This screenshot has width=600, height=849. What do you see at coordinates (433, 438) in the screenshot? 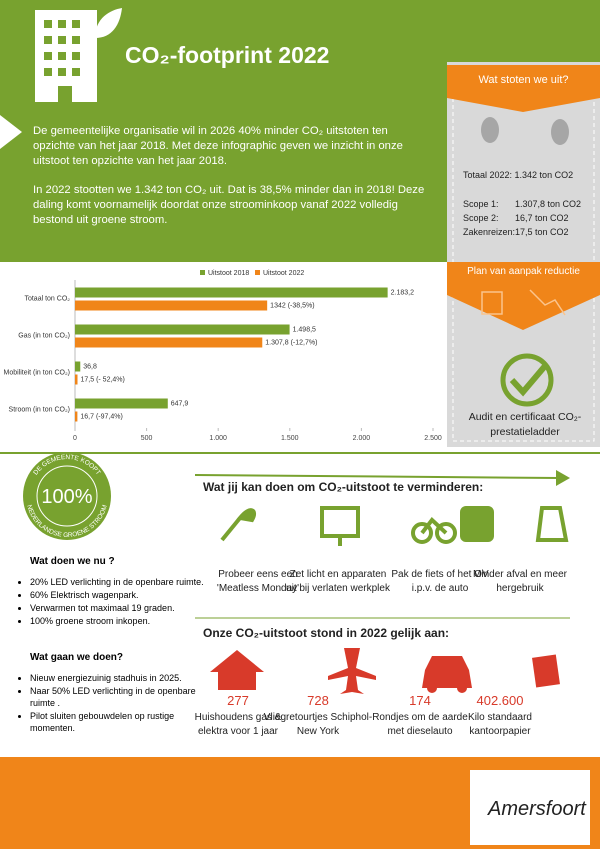
I see `x-tick-label: 2.500` at bounding box center [433, 438].